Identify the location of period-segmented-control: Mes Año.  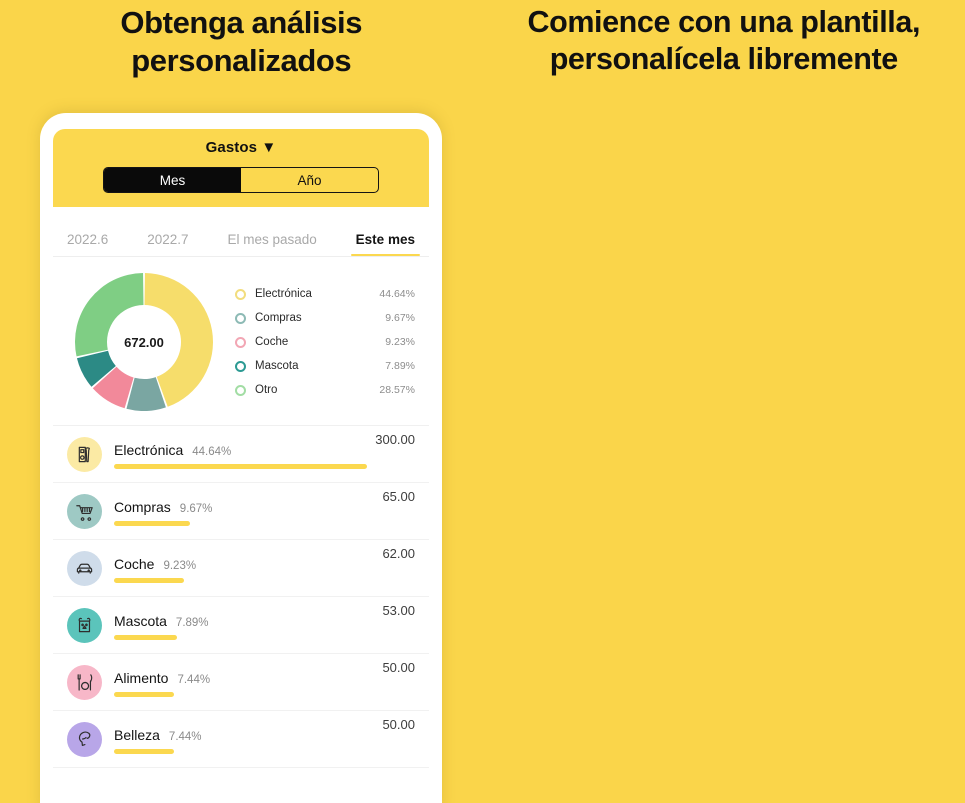
(241, 180).